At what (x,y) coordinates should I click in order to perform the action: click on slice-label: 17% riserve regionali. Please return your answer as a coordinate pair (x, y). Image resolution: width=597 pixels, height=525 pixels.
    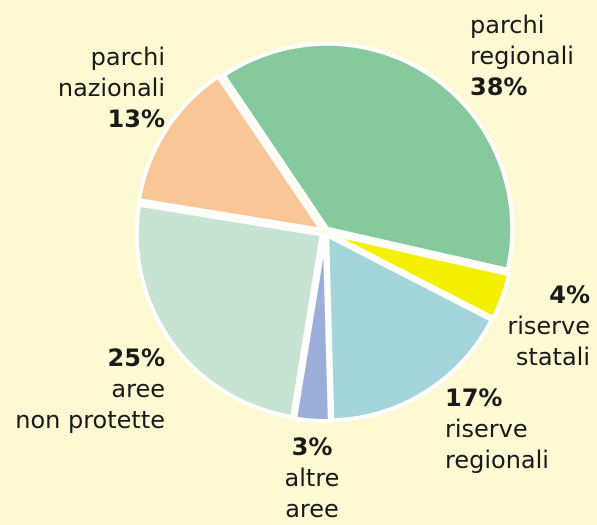
    Looking at the image, I should click on (497, 429).